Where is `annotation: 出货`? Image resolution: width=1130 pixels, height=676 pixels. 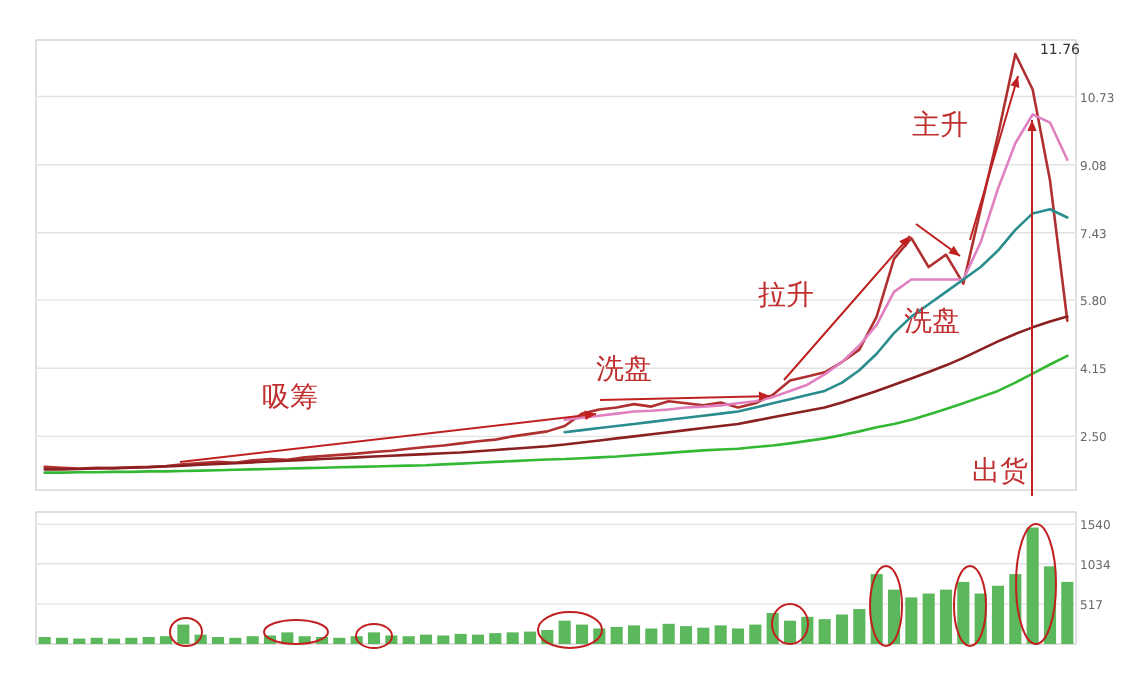
annotation: 出货 is located at coordinates (1000, 472).